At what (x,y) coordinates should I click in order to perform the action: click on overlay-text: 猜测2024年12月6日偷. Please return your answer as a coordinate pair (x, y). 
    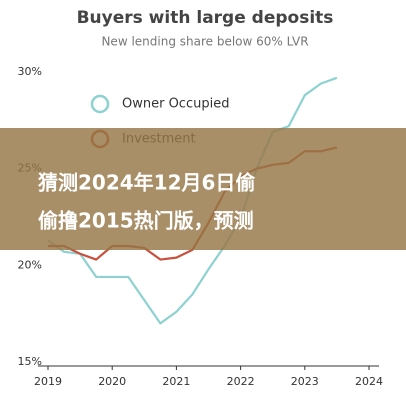
    Looking at the image, I should click on (146, 183).